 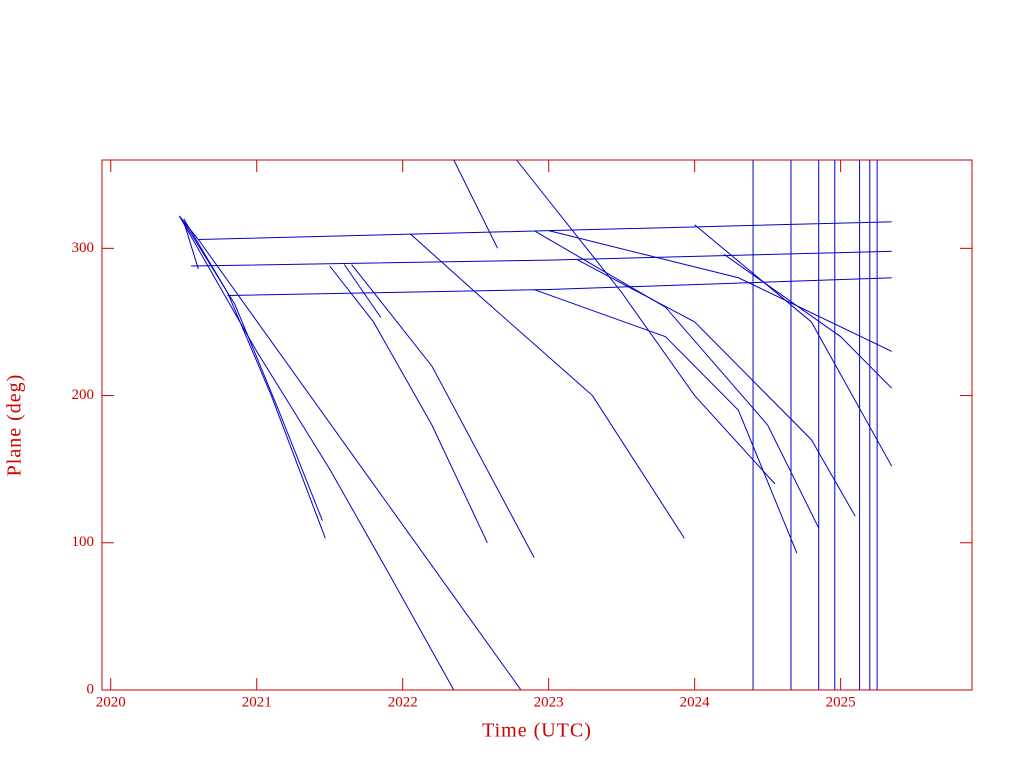 What do you see at coordinates (91, 689) in the screenshot?
I see `y-tick-label: 0` at bounding box center [91, 689].